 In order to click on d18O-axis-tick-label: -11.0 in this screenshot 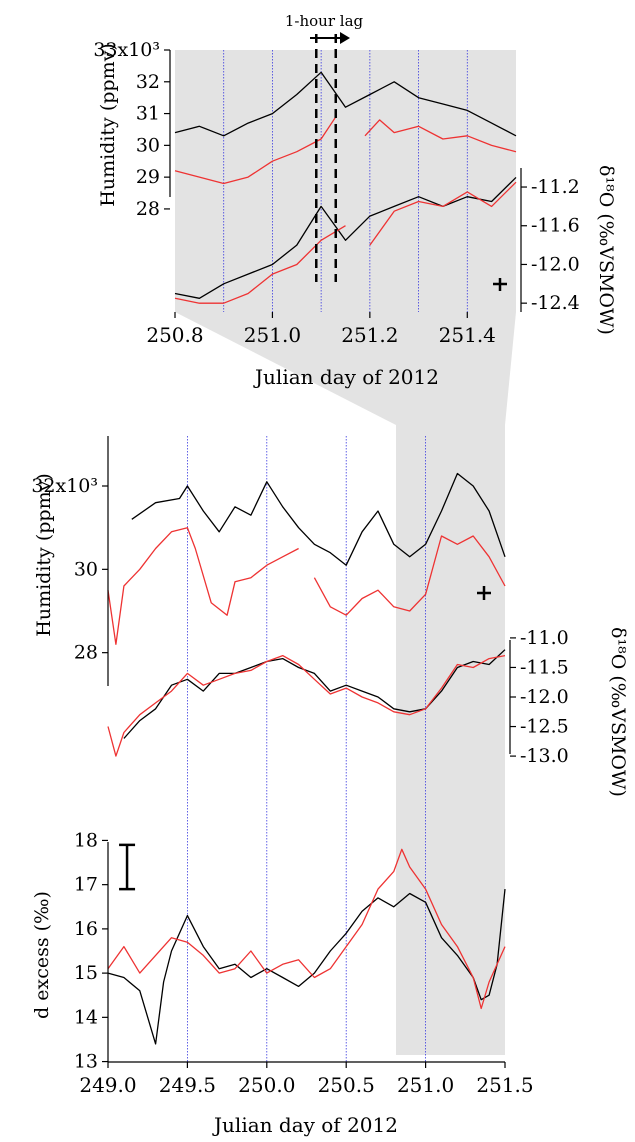, I will do `click(544, 638)`.